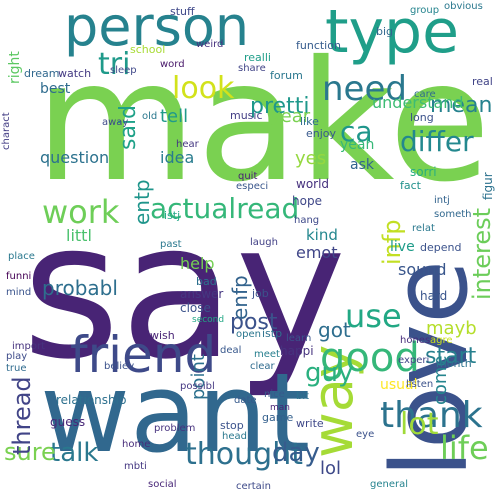 The height and width of the screenshot is (500, 500). I want to click on word-mind: mind, so click(19, 292).